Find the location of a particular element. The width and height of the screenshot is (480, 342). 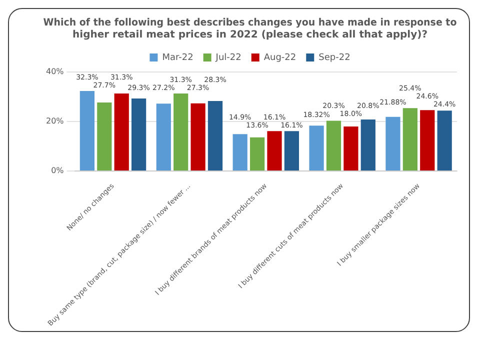

legend-label: Aug-22 is located at coordinates (280, 57).